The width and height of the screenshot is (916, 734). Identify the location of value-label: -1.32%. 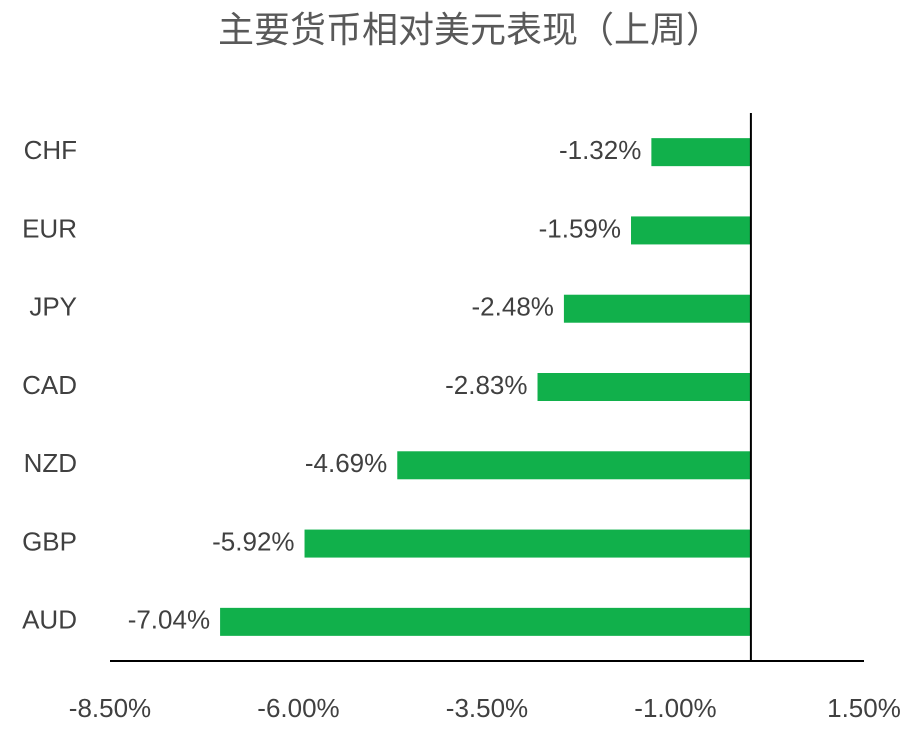
(600, 150).